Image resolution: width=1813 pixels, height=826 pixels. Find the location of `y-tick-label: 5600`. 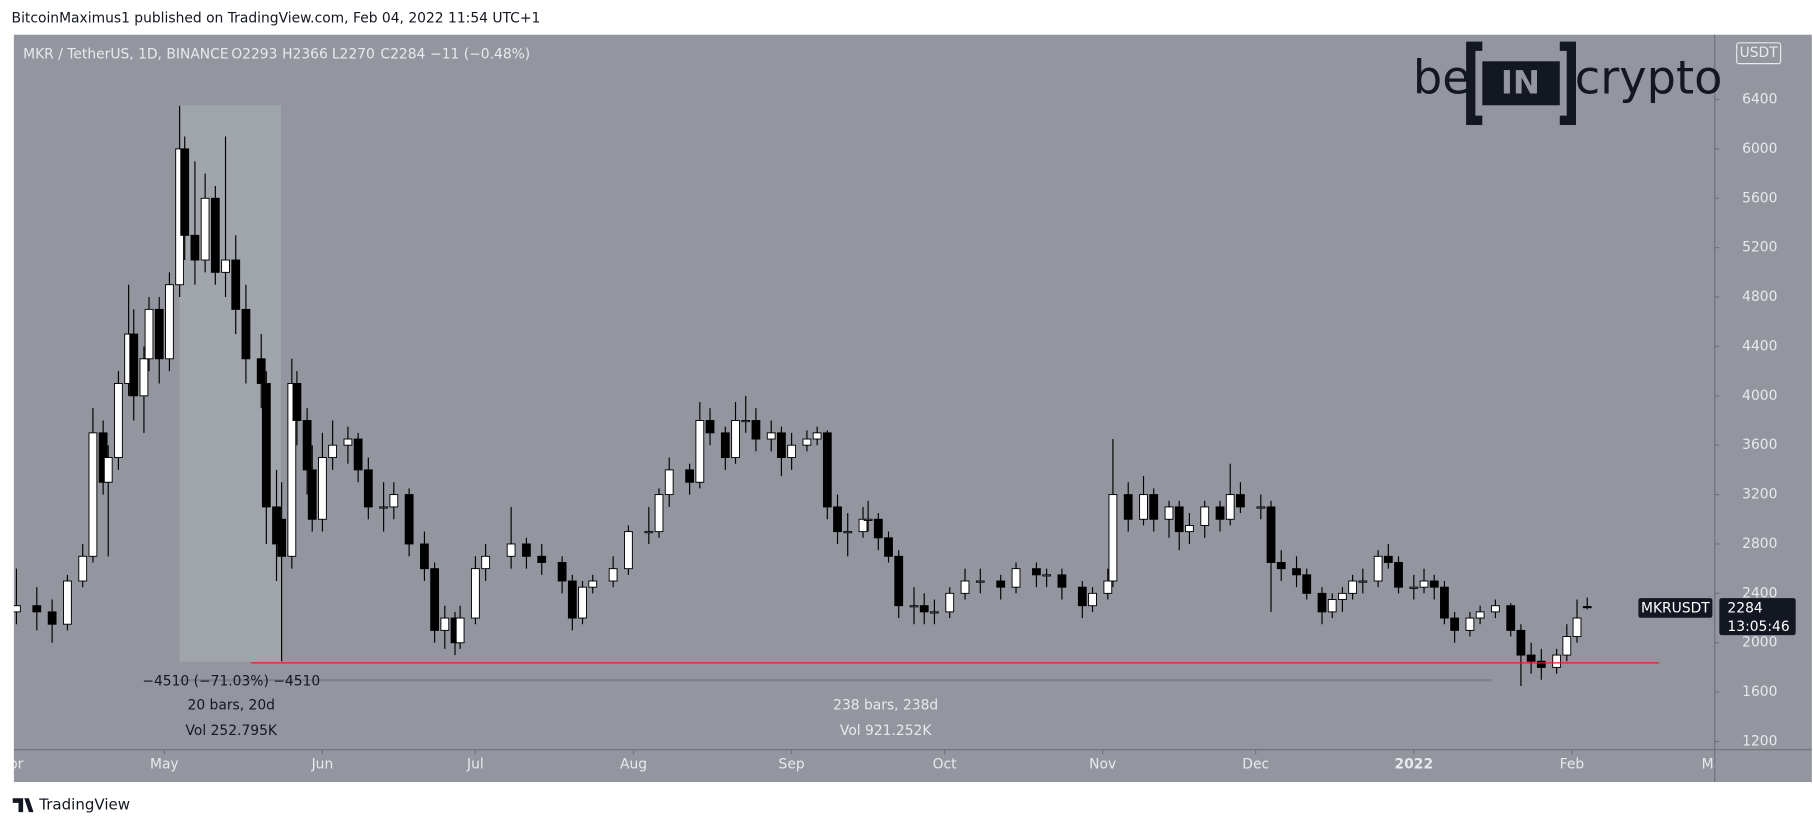

y-tick-label: 5600 is located at coordinates (1759, 198).